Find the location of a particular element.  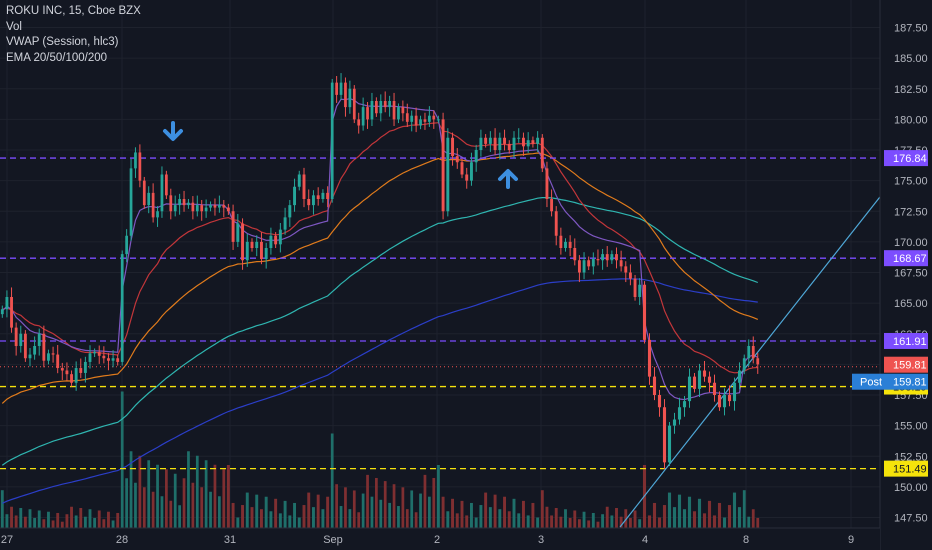

legend-ema: EMA 20/50/100/200 is located at coordinates (57, 57).